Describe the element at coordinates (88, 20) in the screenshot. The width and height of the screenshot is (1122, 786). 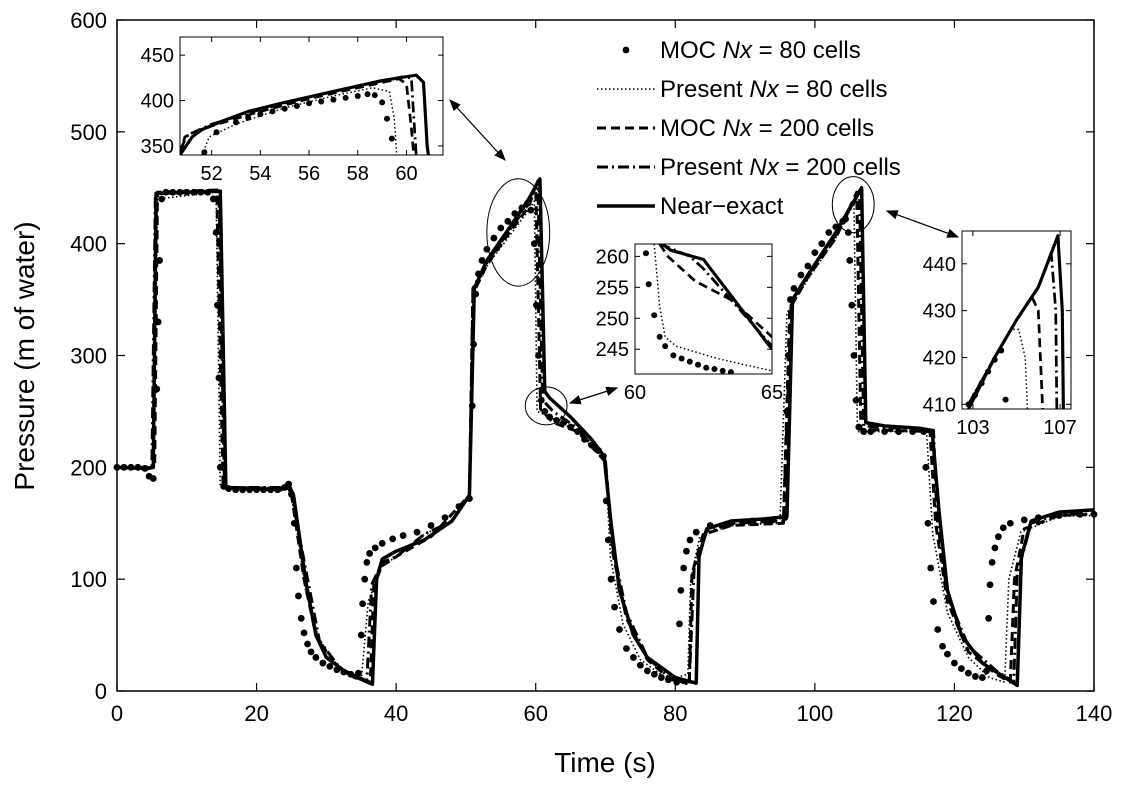
I see `y-tick-label: 600` at that location.